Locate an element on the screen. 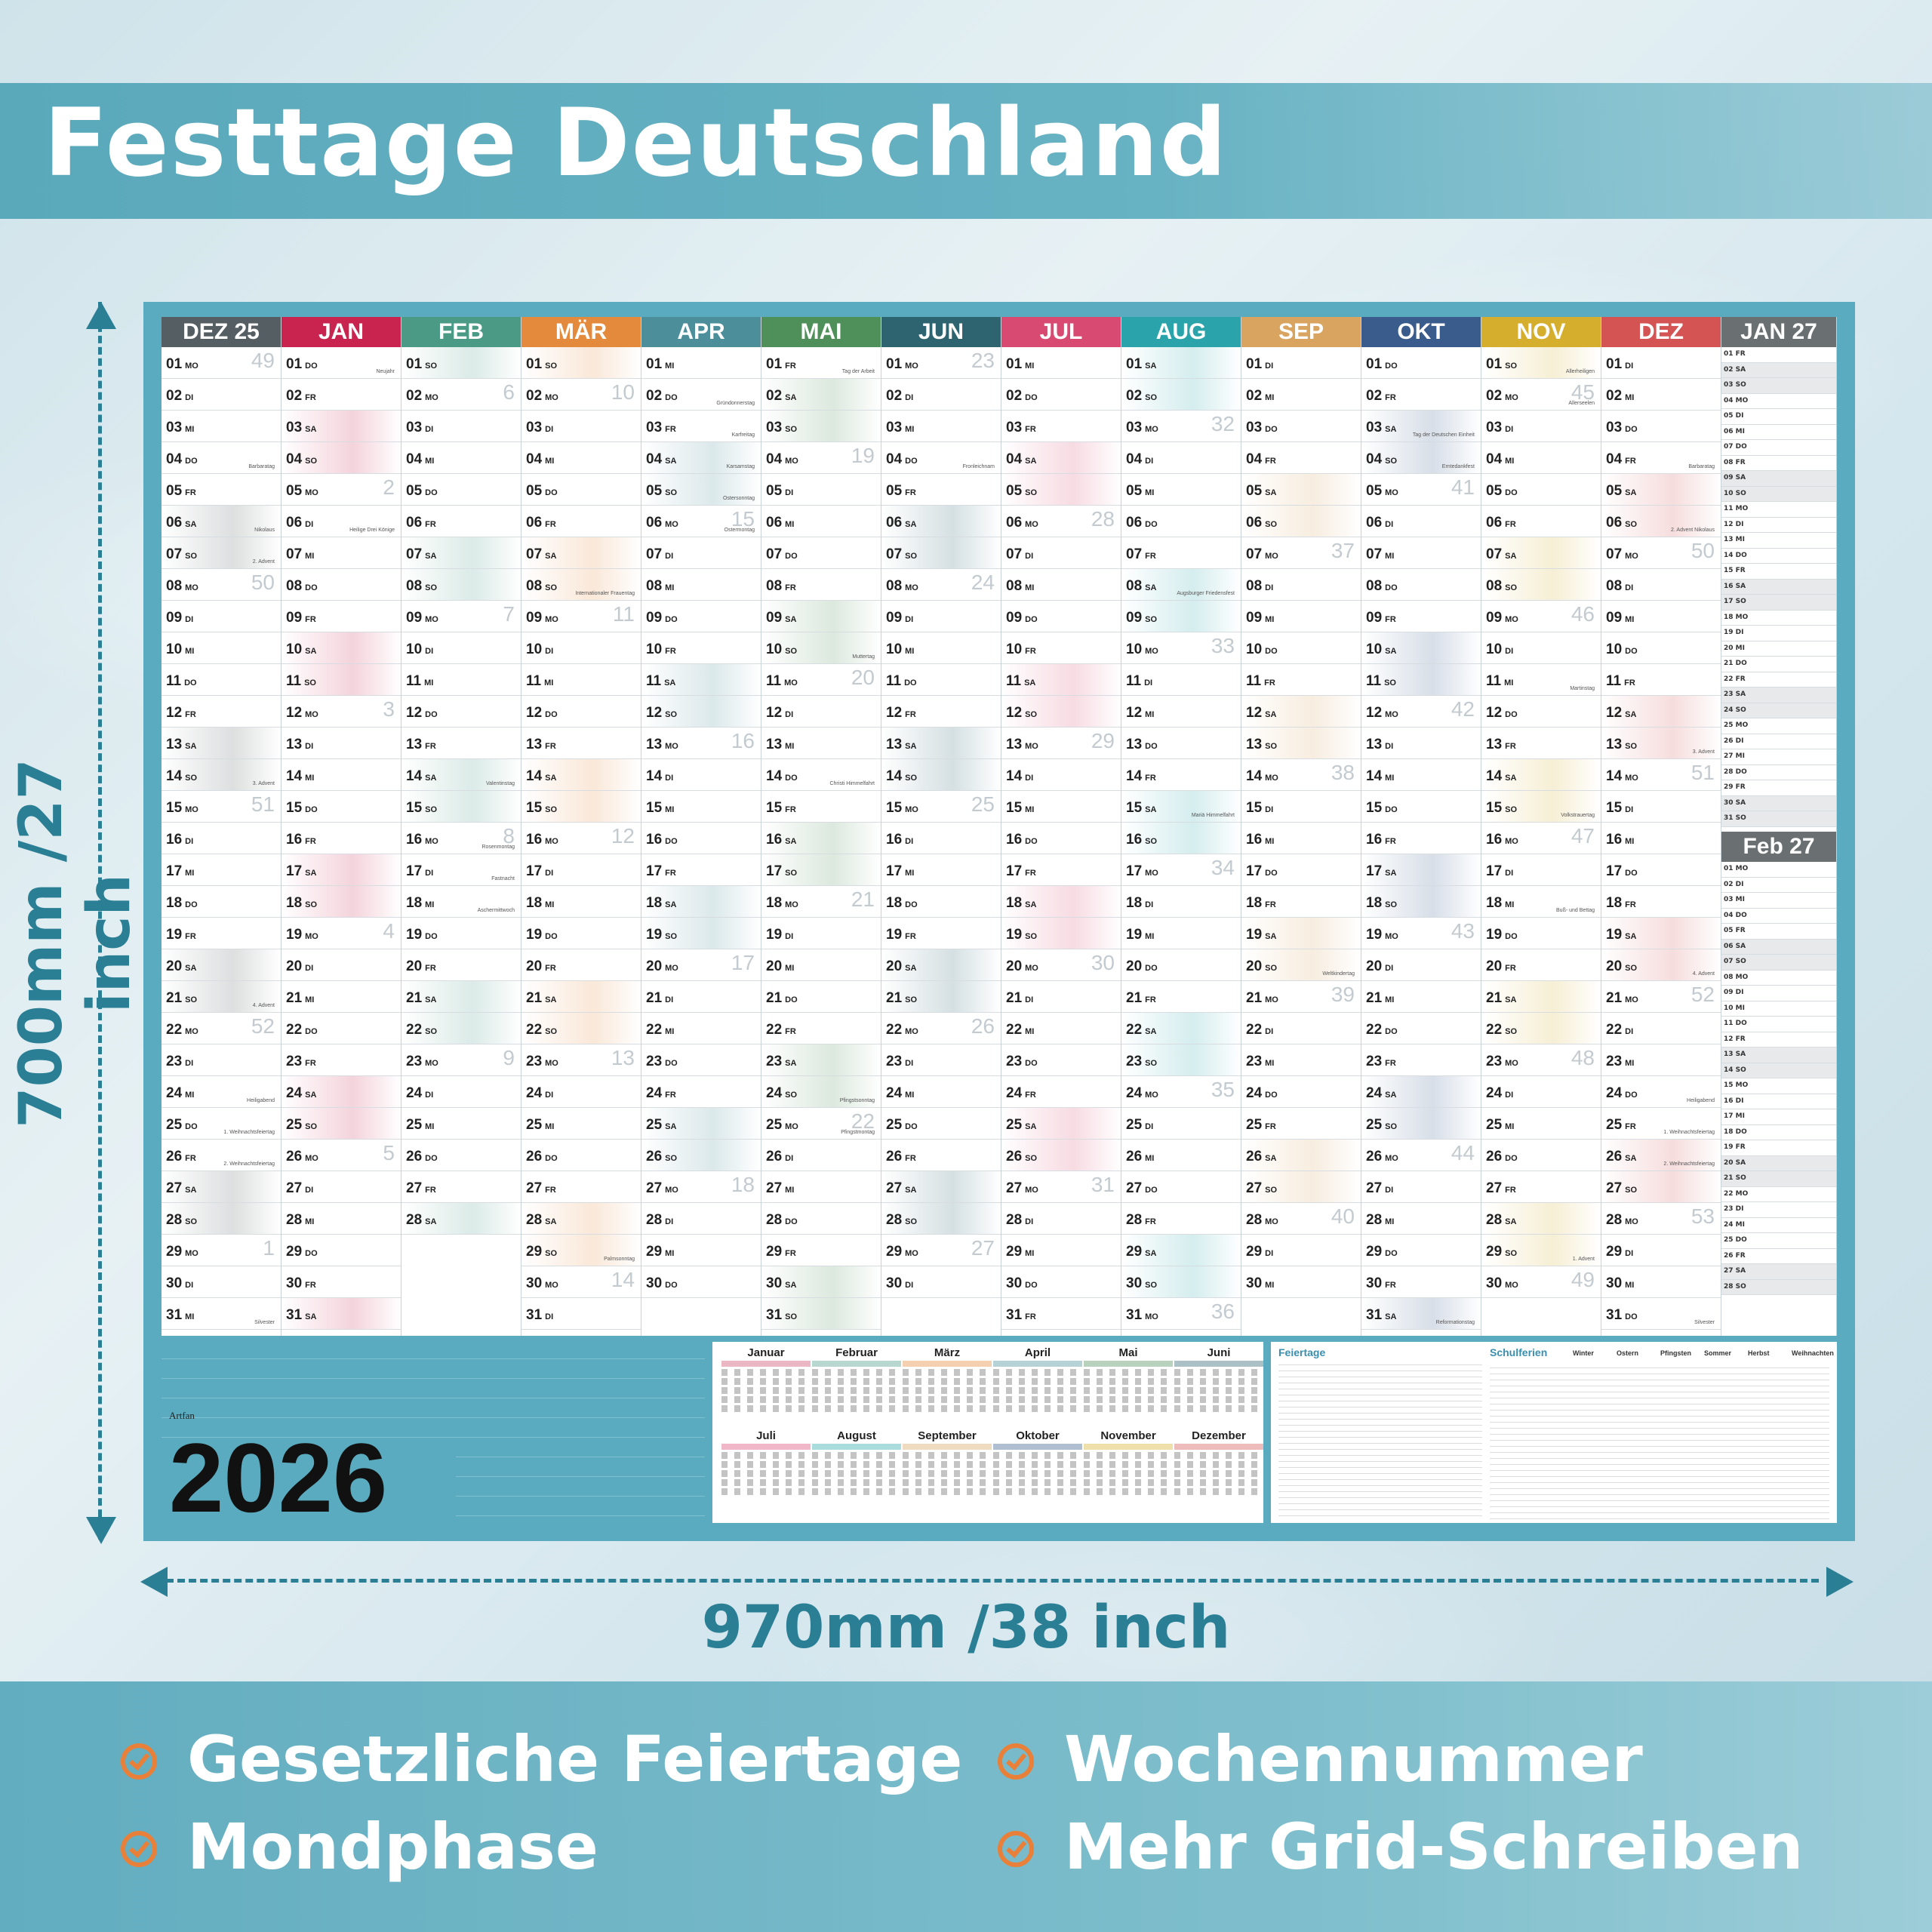 The image size is (1932, 1932). day-cell: 27 SA is located at coordinates (221, 1187).